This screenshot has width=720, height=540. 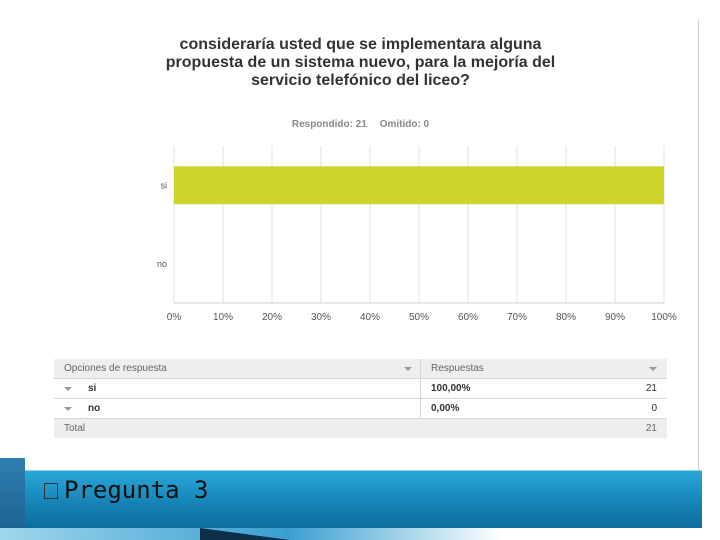 I want to click on response-stats: Respondido: 21 Omitido: 0, so click(x=360, y=124).